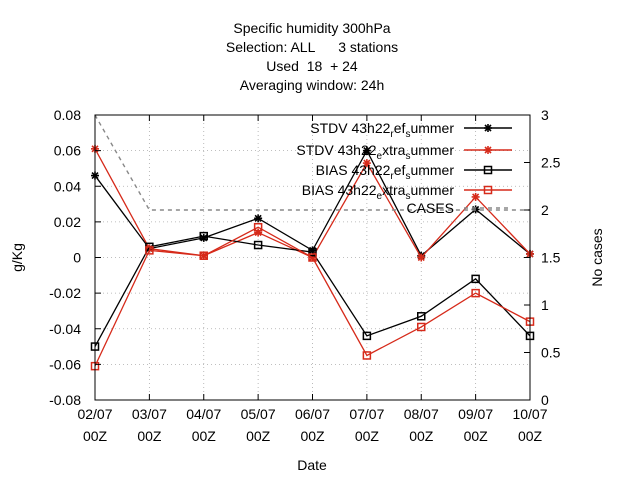 The image size is (640, 480). Describe the element at coordinates (378, 192) in the screenshot. I see `legend-label: BIAS 43h22extrasummer` at that location.